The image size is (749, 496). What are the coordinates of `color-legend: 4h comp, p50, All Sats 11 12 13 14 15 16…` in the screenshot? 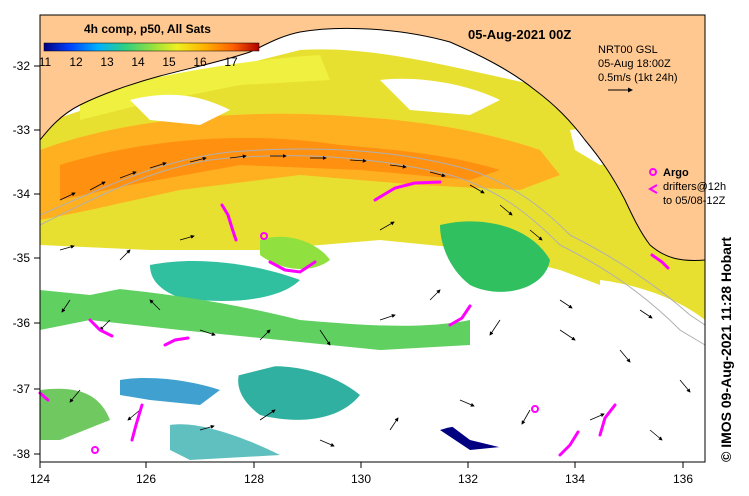 It's located at (149, 45).